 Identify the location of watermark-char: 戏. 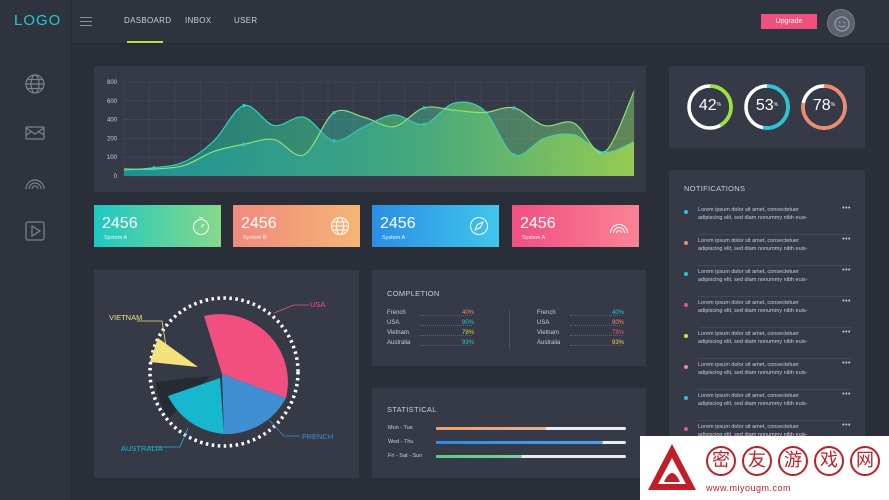
(829, 461).